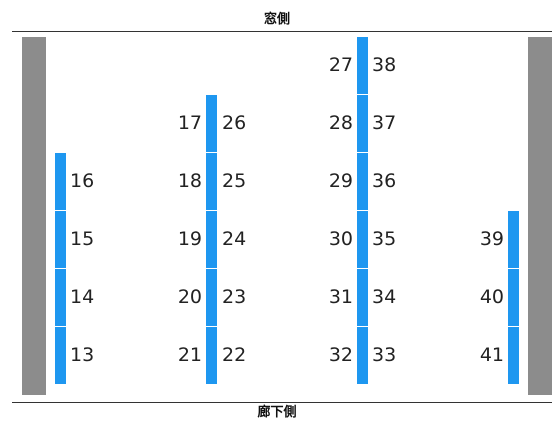 This screenshot has height=424, width=554. What do you see at coordinates (384, 123) in the screenshot?
I see `seat-number-37: 37` at bounding box center [384, 123].